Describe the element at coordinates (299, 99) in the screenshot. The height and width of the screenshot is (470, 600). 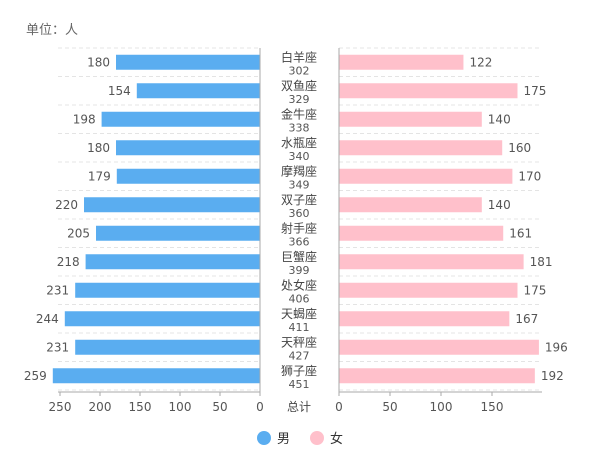
I see `total-value: 329` at that location.